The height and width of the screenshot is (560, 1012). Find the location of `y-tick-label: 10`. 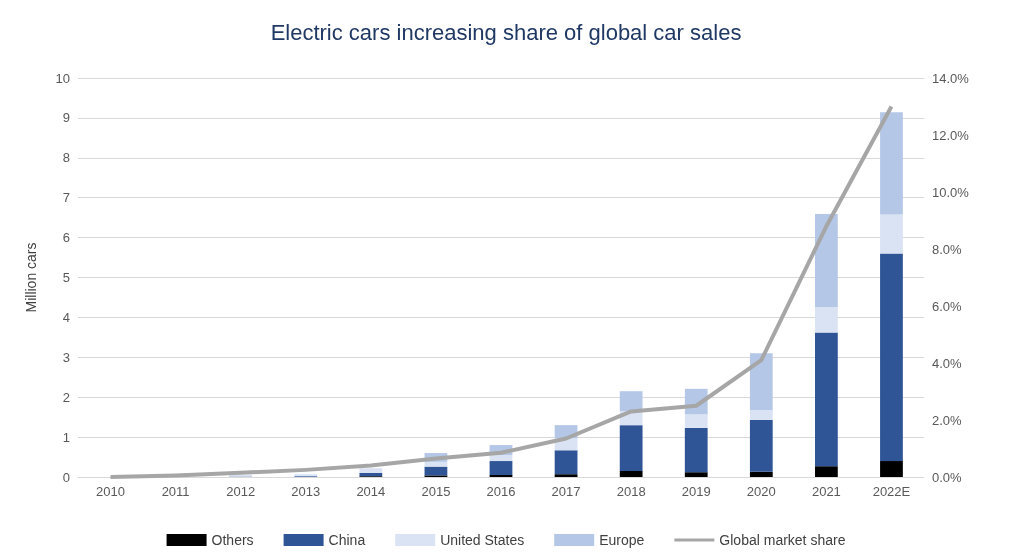

y-tick-label: 10 is located at coordinates (62, 78).